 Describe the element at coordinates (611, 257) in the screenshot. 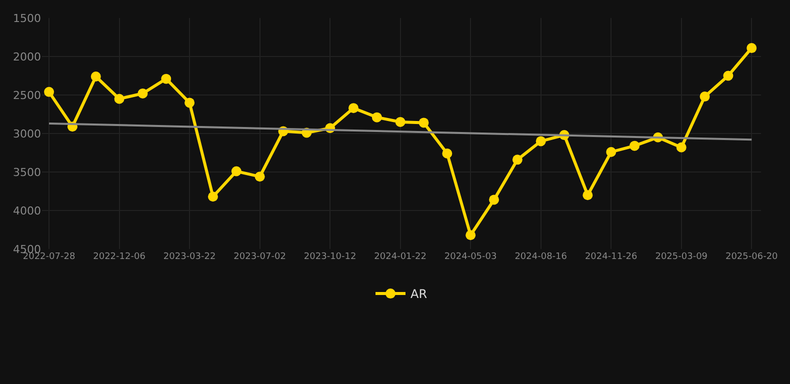

I see `x-tick-label: 2024-11-26` at that location.